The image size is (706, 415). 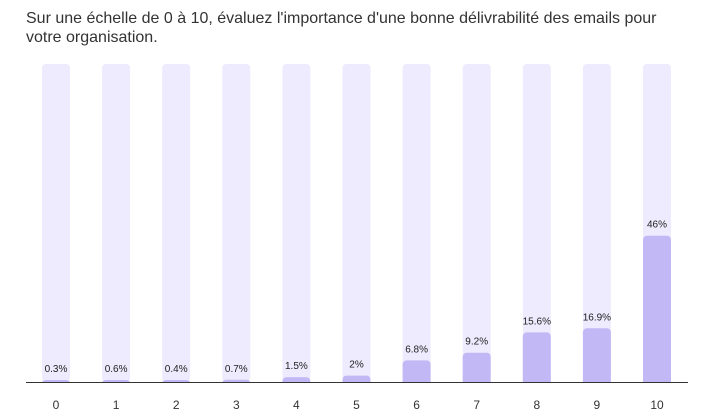 What do you see at coordinates (296, 366) in the screenshot?
I see `value-label: 1.5%` at bounding box center [296, 366].